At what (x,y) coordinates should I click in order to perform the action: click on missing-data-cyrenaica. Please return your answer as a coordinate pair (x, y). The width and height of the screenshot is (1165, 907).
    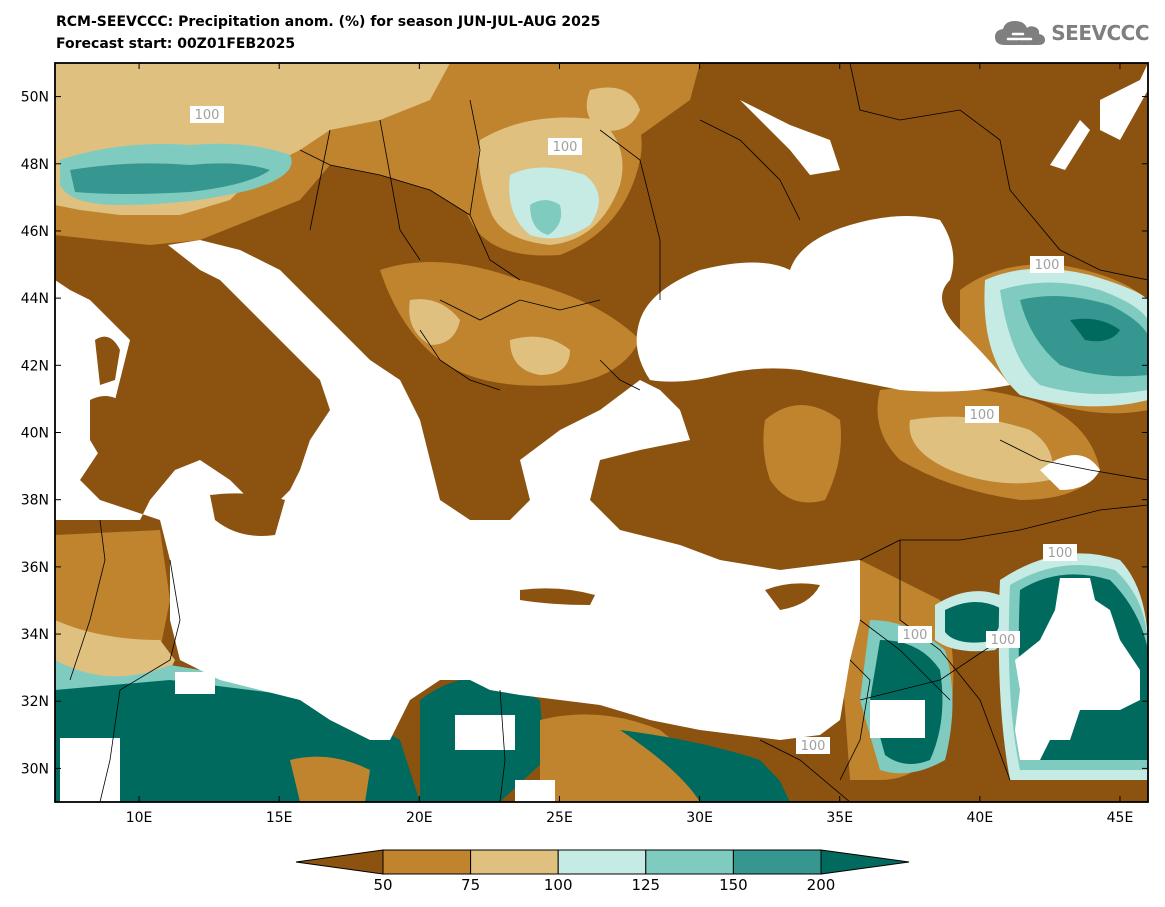
    Looking at the image, I should click on (485, 732).